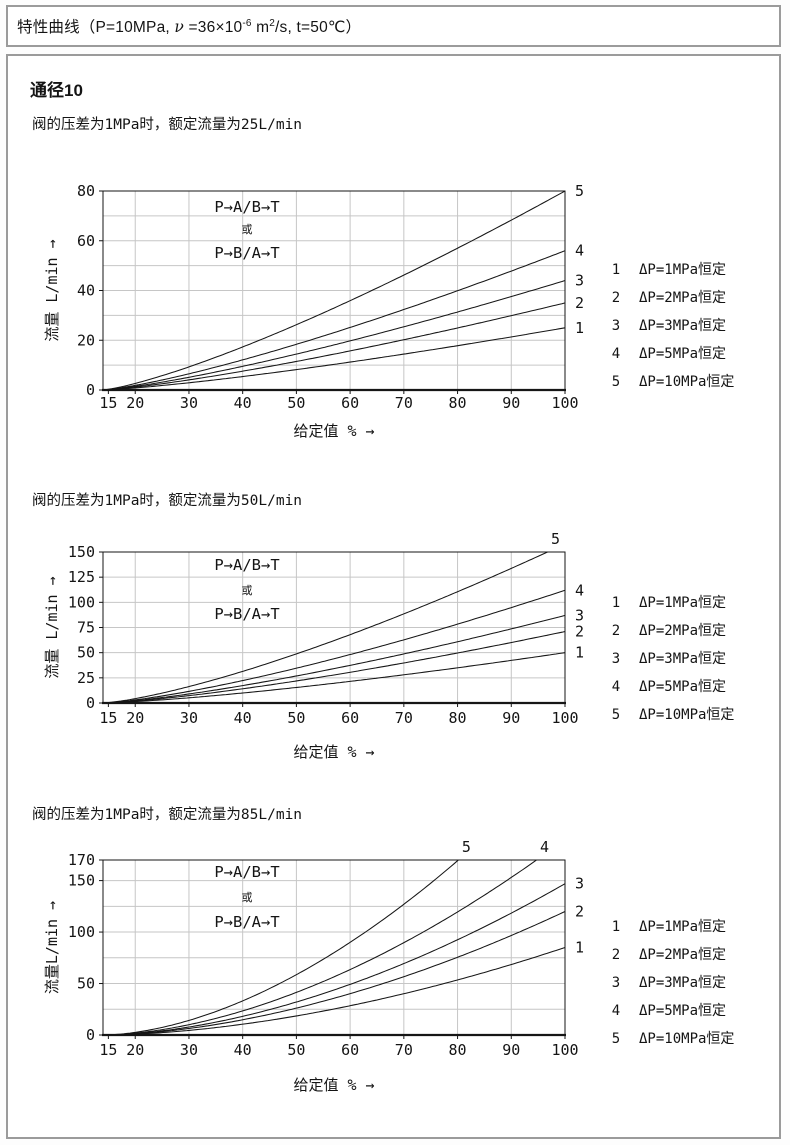  Describe the element at coordinates (179, 27) in the screenshot. I see `title-nu-symbol: ν` at that location.